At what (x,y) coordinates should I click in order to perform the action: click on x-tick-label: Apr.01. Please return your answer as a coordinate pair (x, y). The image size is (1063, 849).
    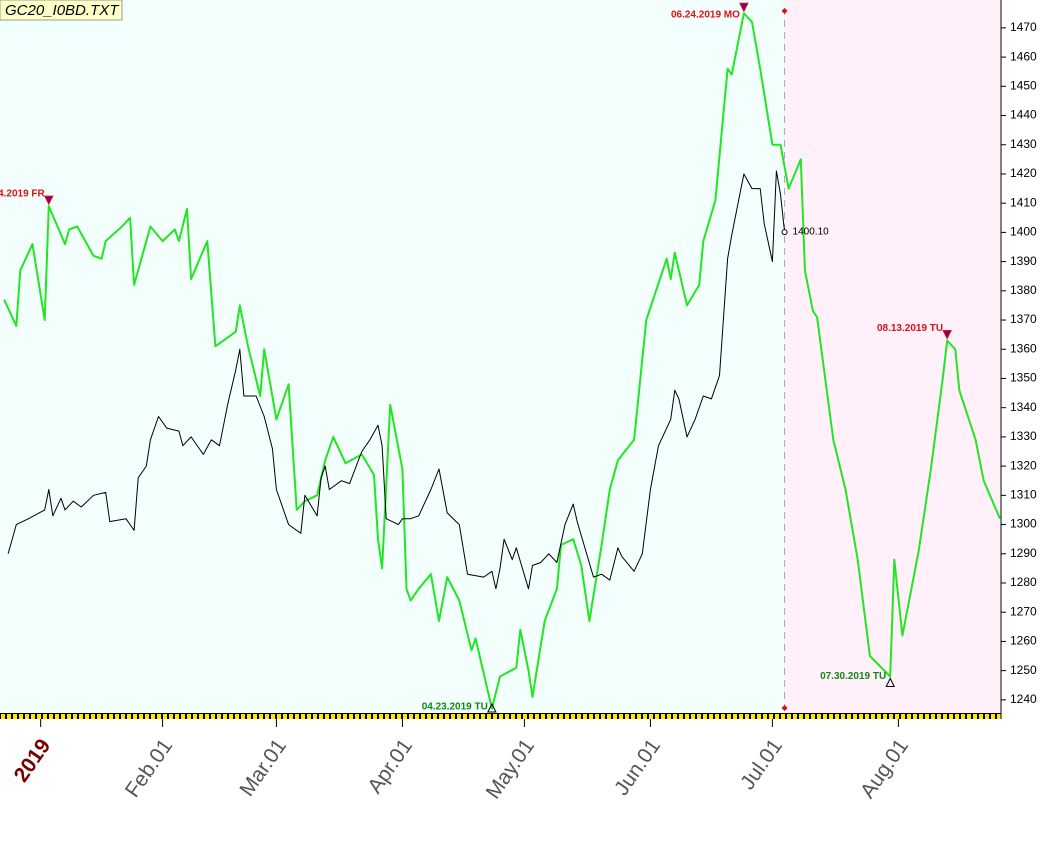
    Looking at the image, I should click on (390, 766).